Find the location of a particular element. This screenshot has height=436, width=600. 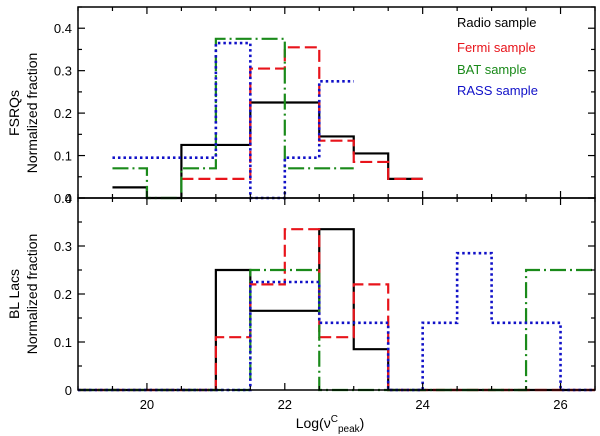

y-label-fsrqs-line1: FSRQs is located at coordinates (14, 113).